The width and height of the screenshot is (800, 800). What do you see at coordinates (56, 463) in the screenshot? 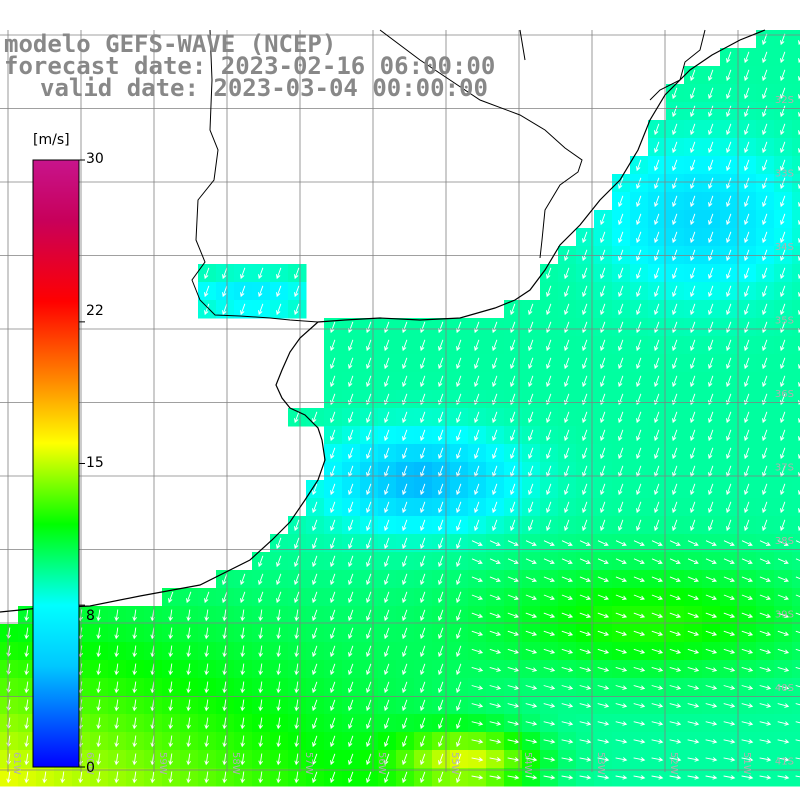
I see `colorbar-bar` at bounding box center [56, 463].